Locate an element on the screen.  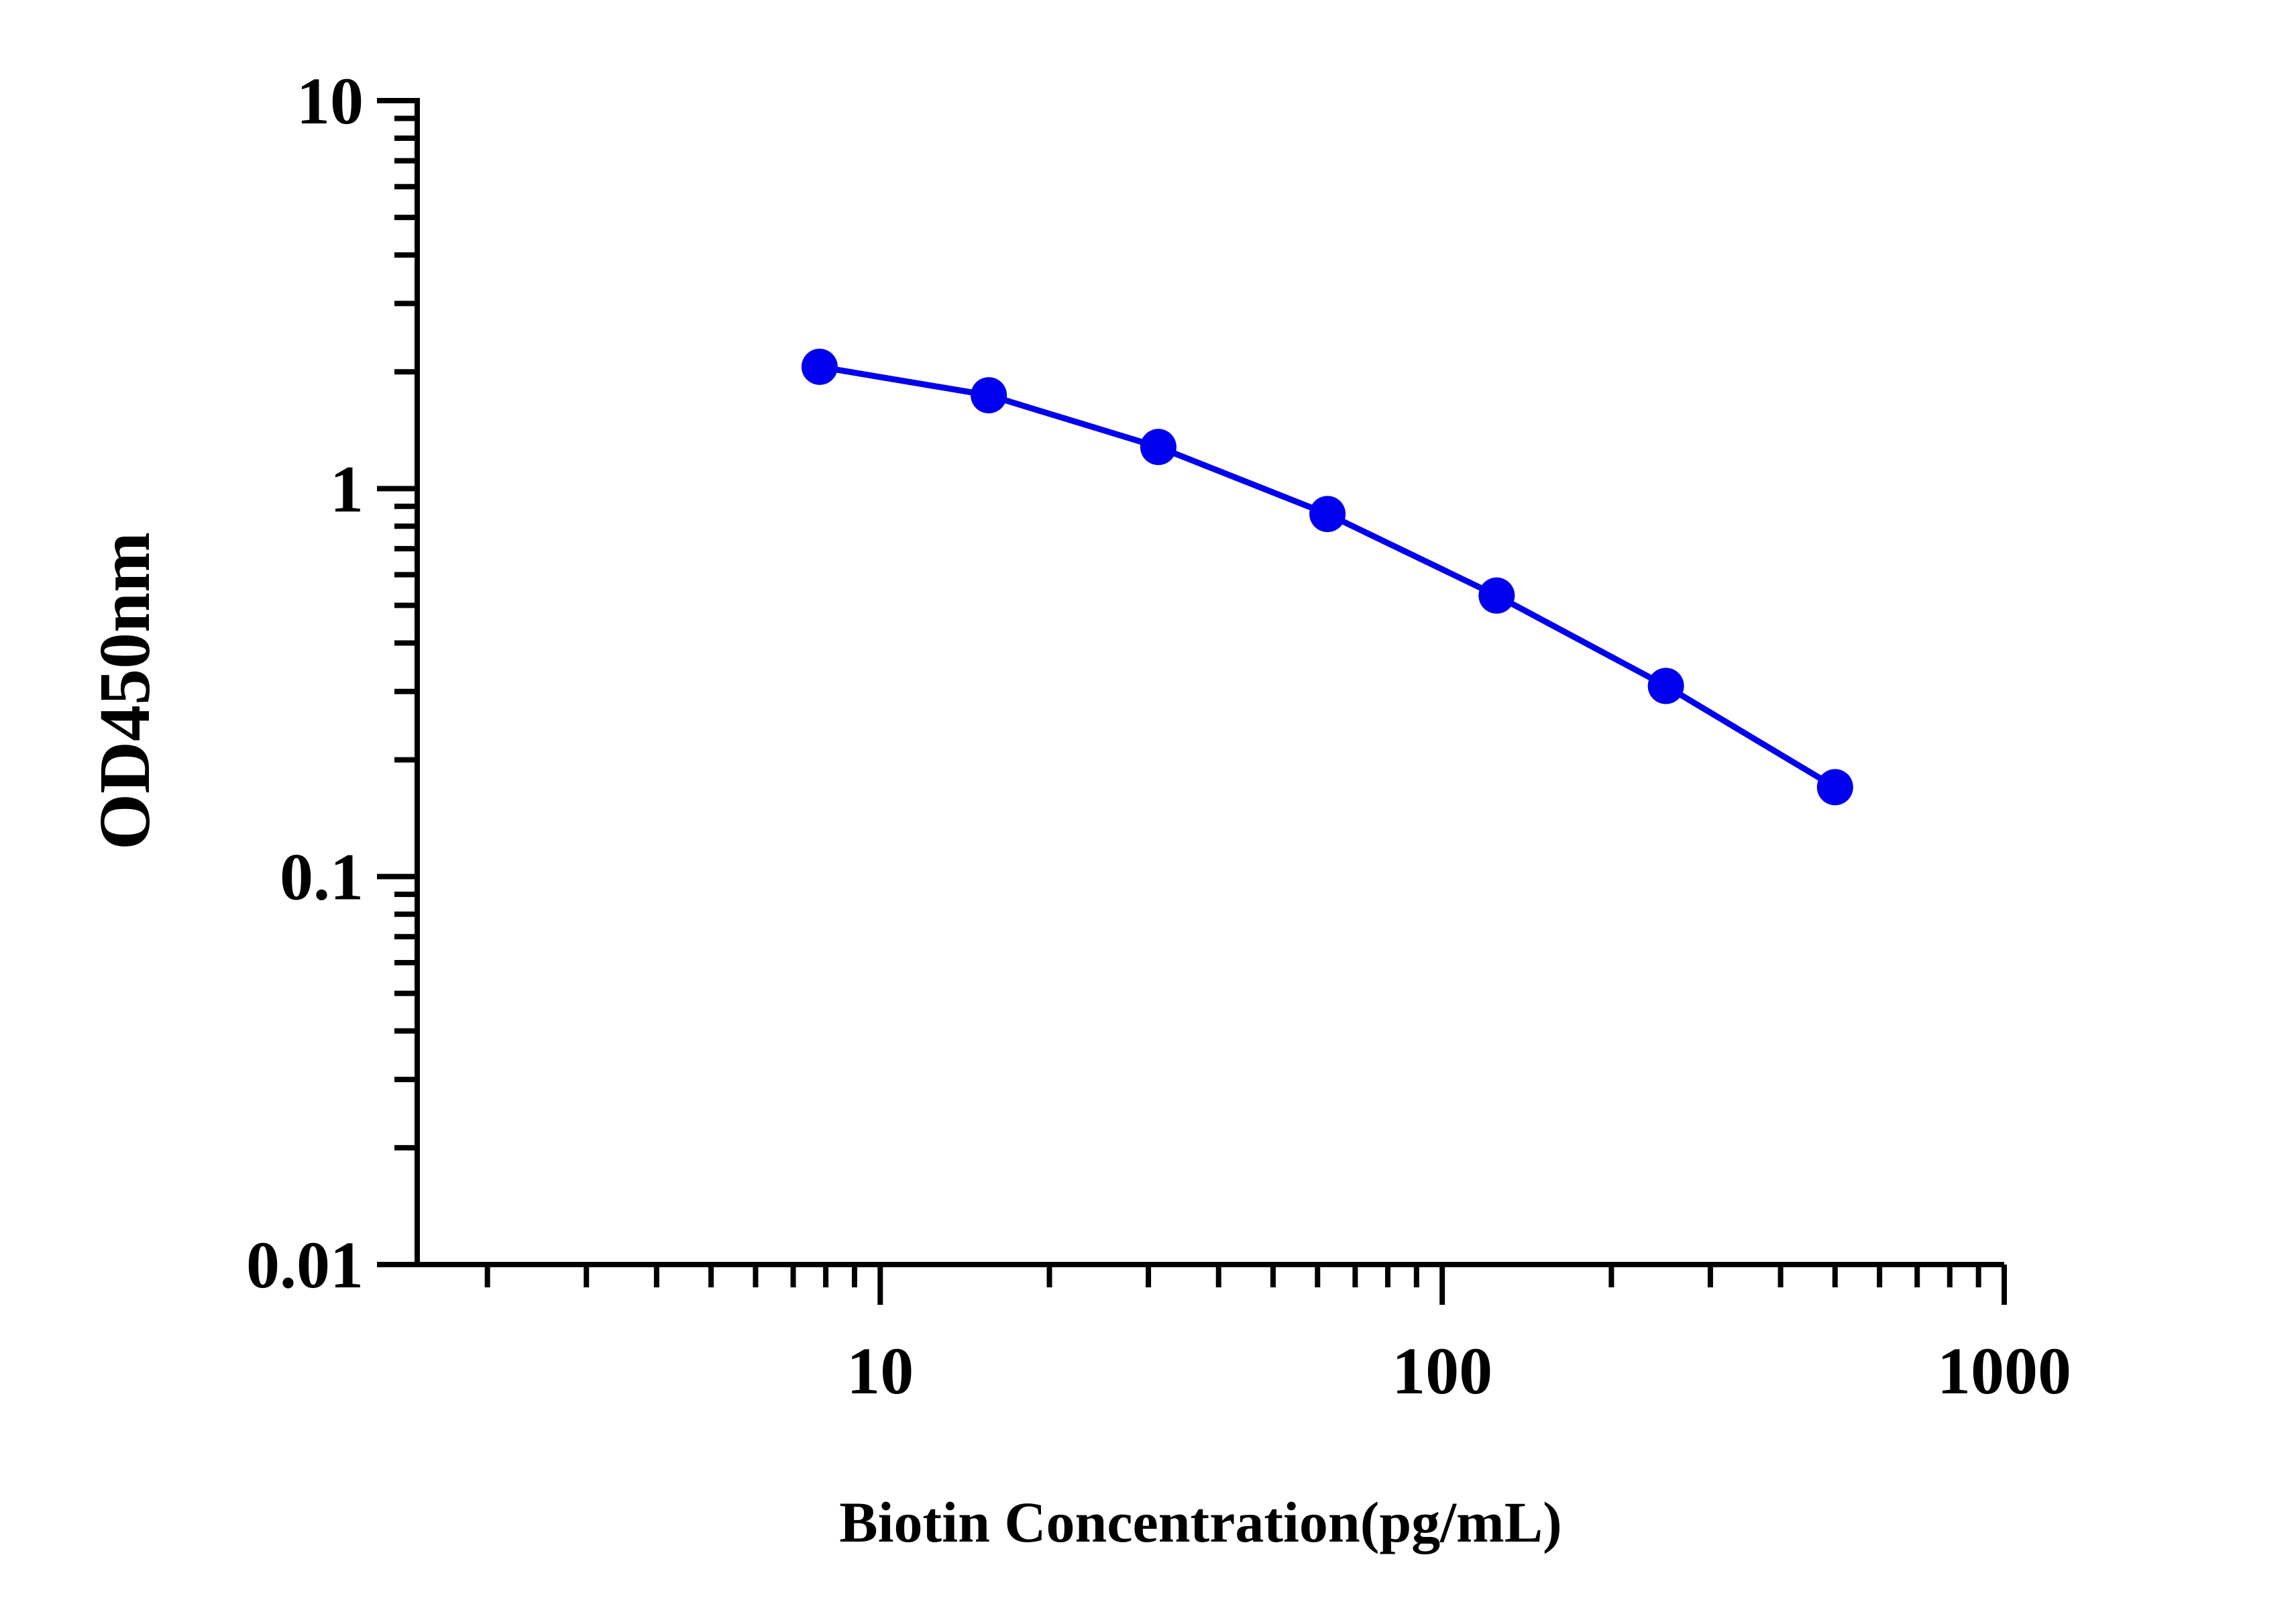
x-tick-labels: 10 100 1000 is located at coordinates (1459, 1371).